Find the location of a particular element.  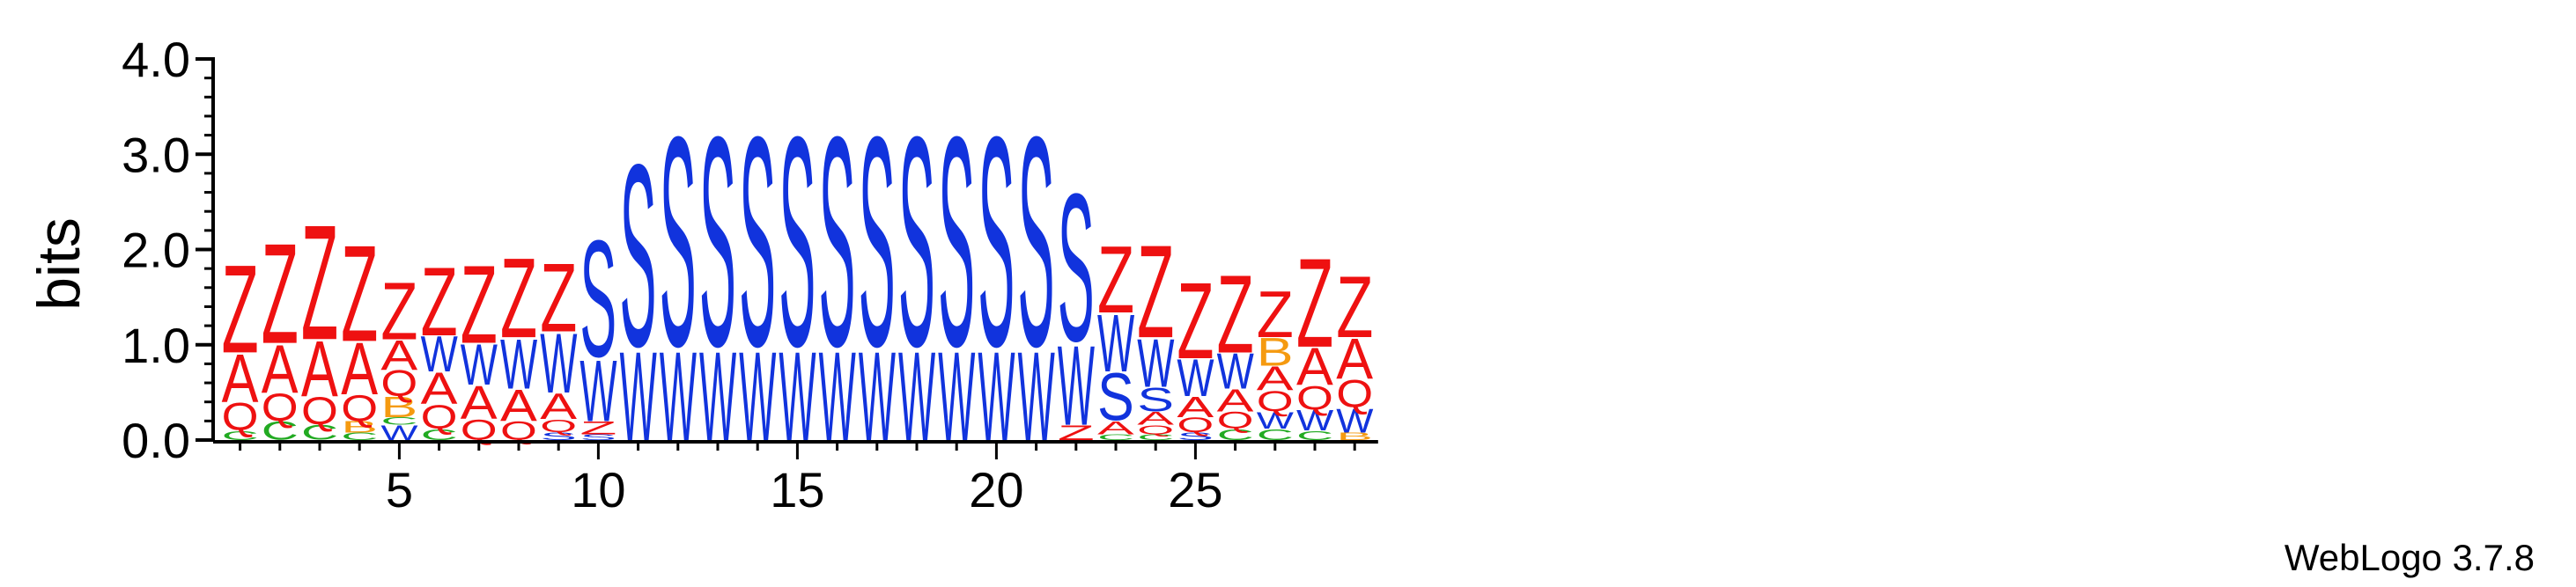

logo-column-22: ZWS is located at coordinates (1076, 300).